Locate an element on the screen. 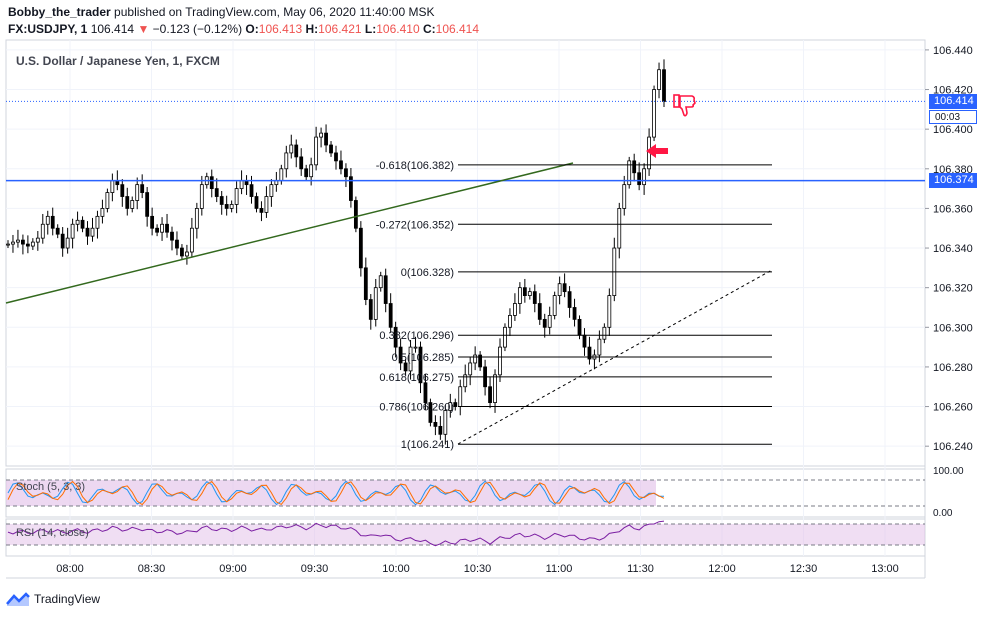  chart-title: U.S. Dollar / Japanese Yen, 1, FXCM is located at coordinates (118, 61).